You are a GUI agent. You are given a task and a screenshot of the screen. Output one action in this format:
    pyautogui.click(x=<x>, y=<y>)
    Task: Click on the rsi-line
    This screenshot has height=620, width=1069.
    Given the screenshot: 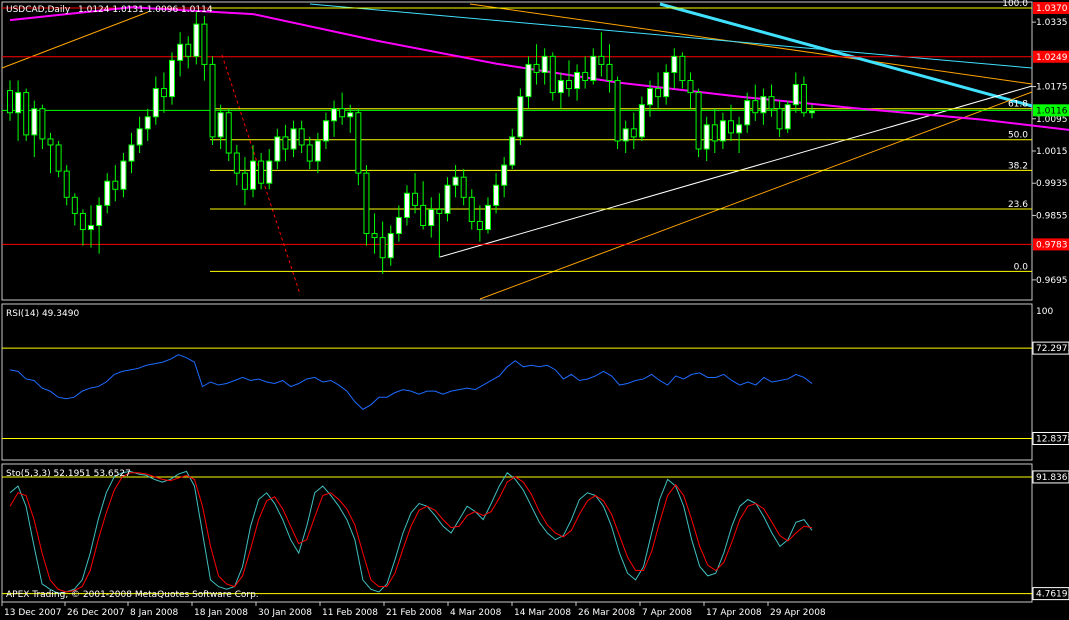 What is the action you would take?
    pyautogui.click(x=411, y=382)
    